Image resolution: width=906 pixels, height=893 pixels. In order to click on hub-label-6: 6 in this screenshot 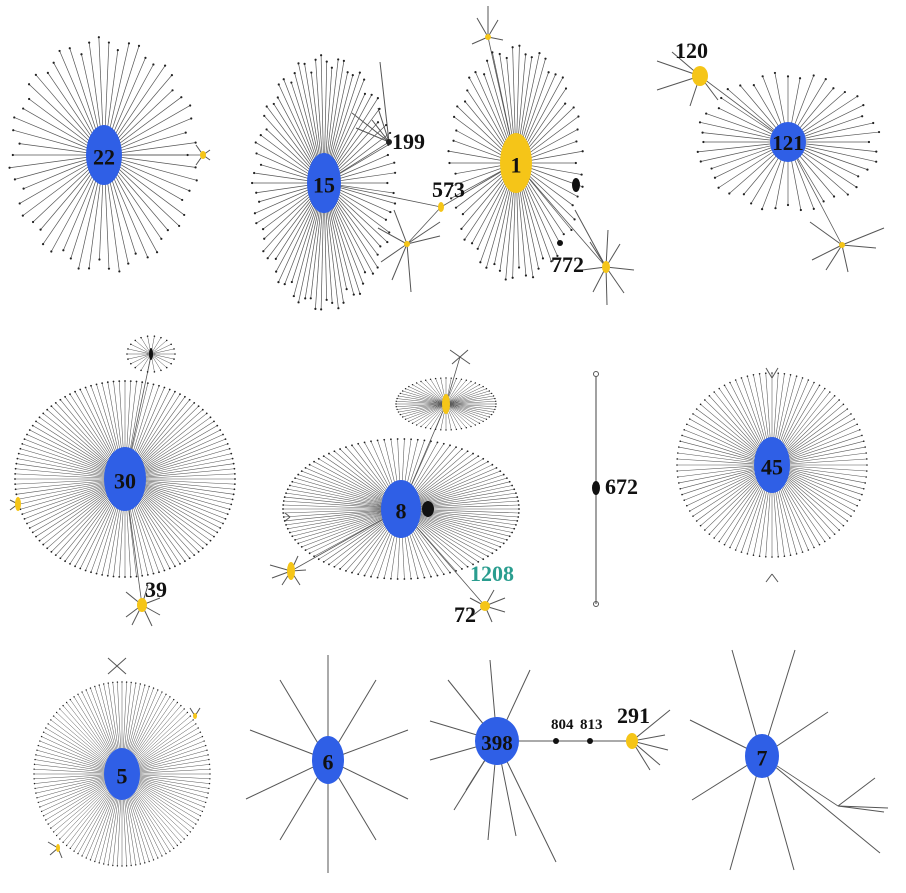, I will do `click(328, 762)`.